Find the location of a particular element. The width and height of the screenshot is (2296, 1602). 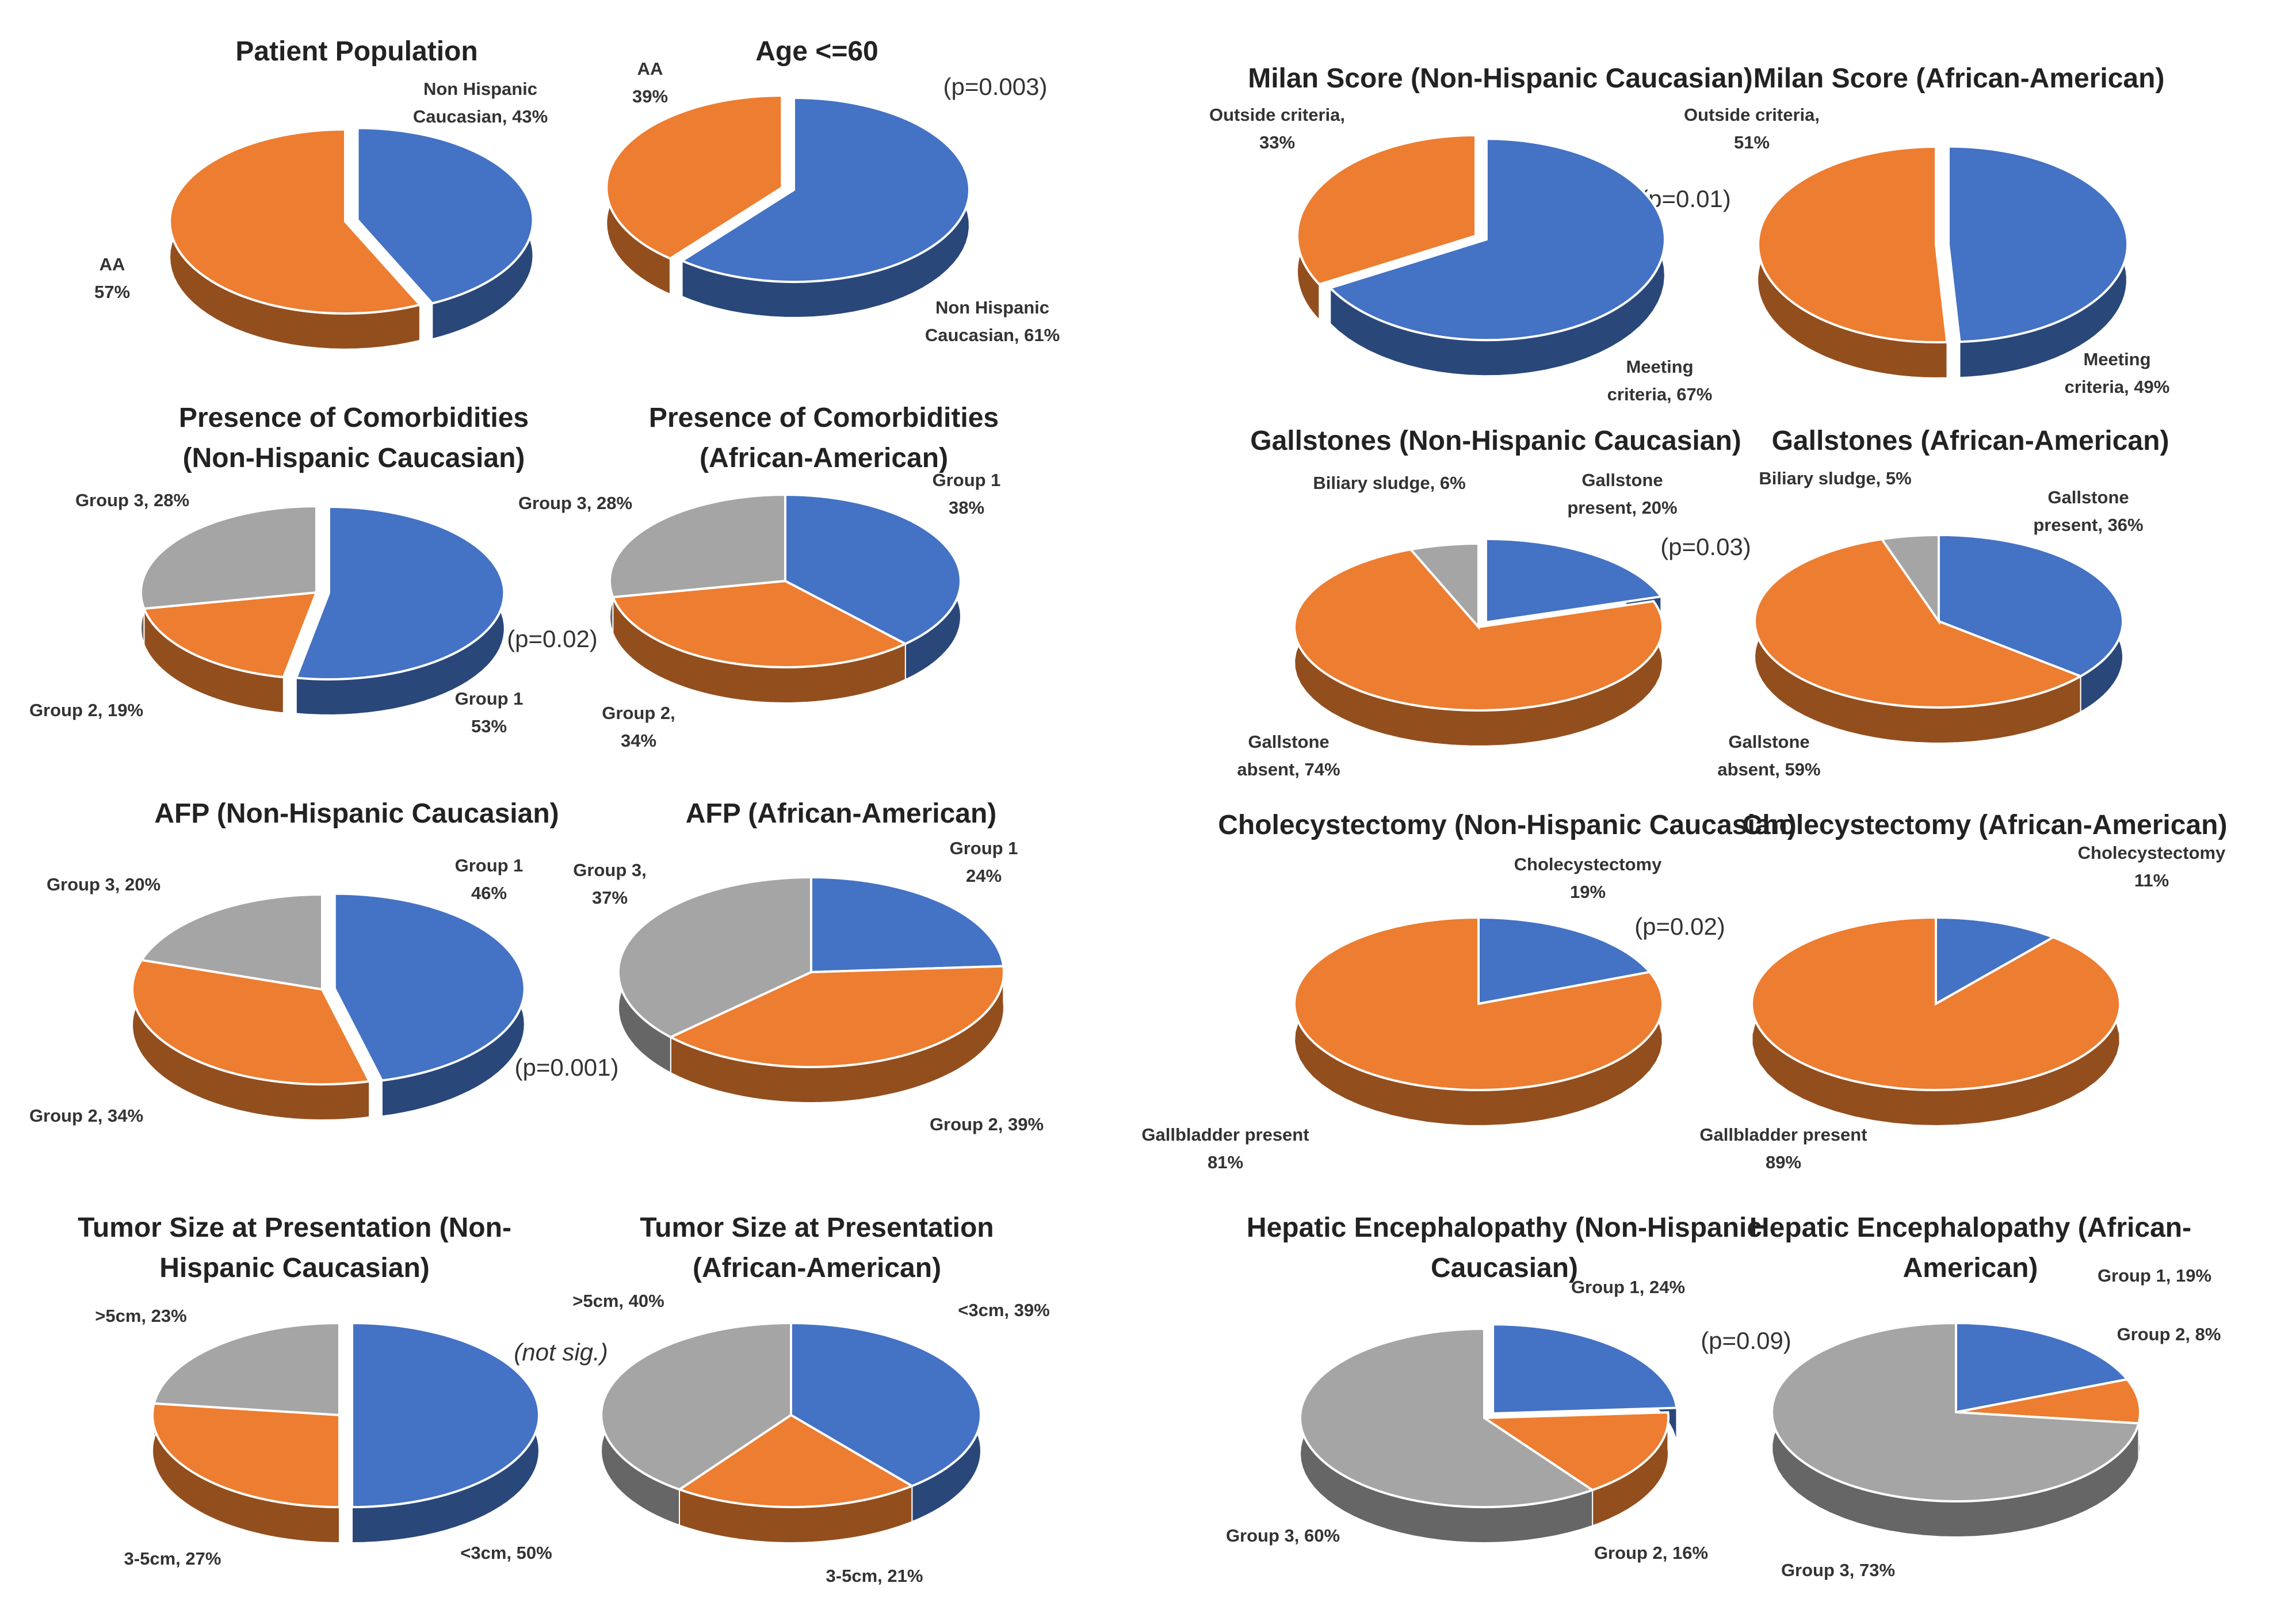

data-label: Meeting criteria, 49% is located at coordinates (2117, 373).